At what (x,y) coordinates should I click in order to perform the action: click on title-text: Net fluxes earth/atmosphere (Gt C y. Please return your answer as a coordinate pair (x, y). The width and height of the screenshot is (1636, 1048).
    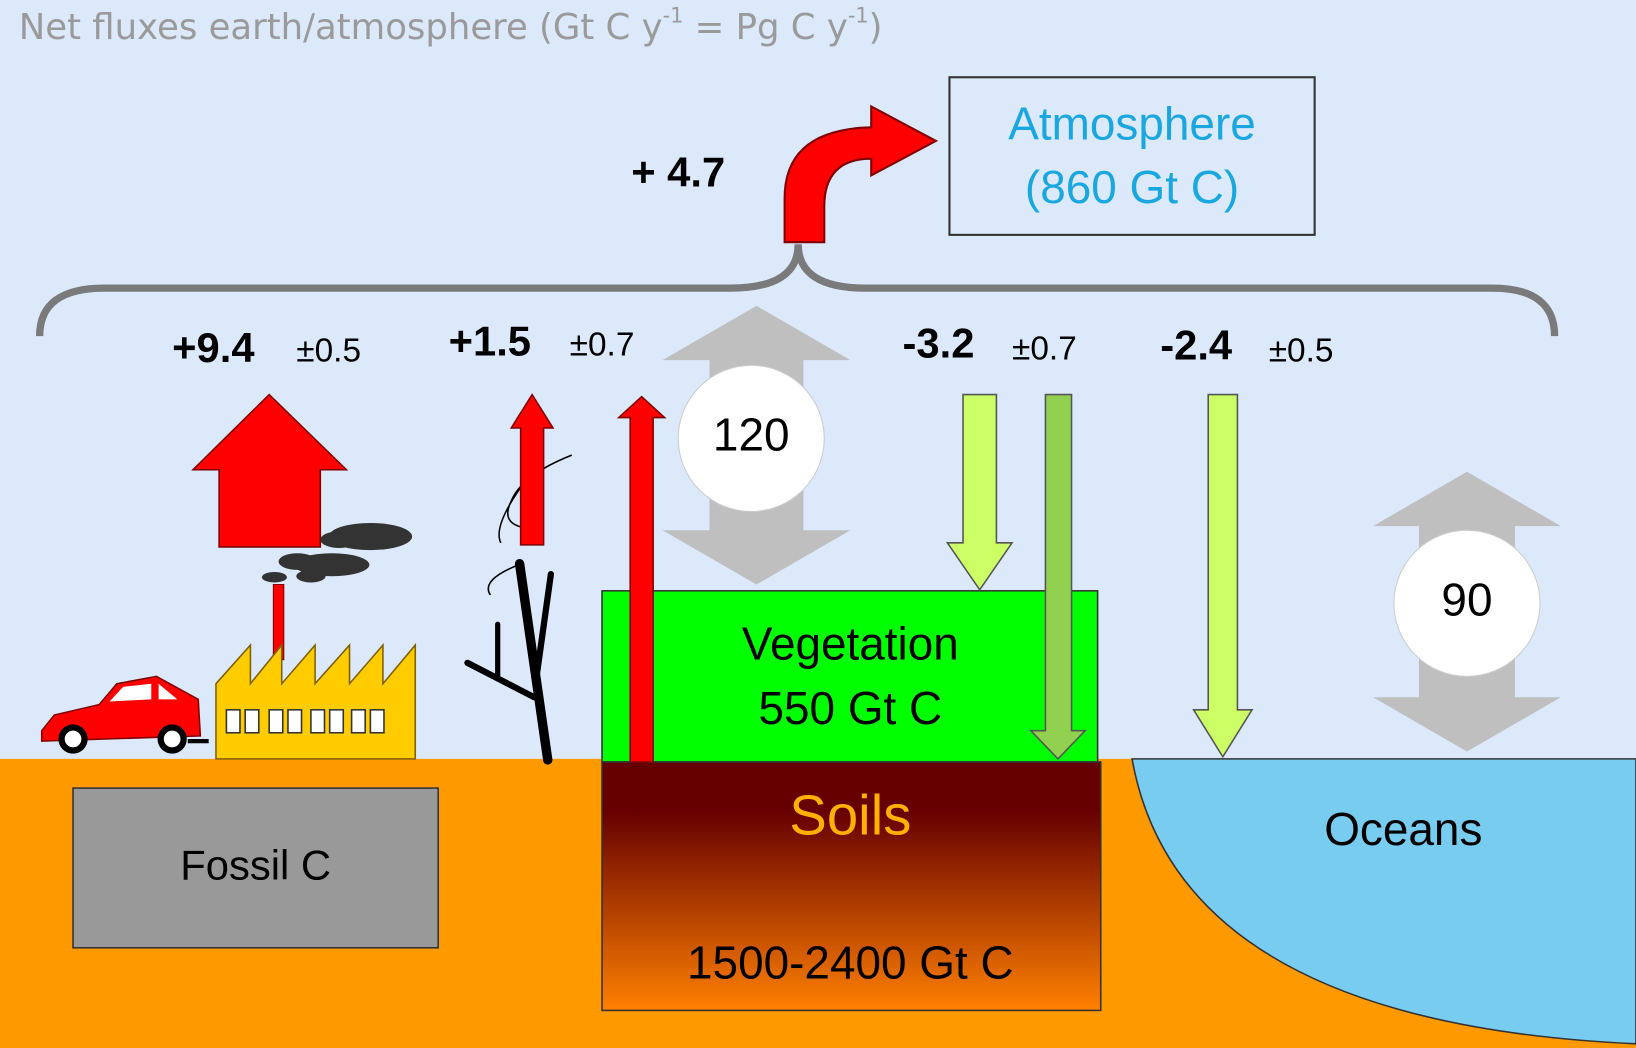
    Looking at the image, I should click on (341, 27).